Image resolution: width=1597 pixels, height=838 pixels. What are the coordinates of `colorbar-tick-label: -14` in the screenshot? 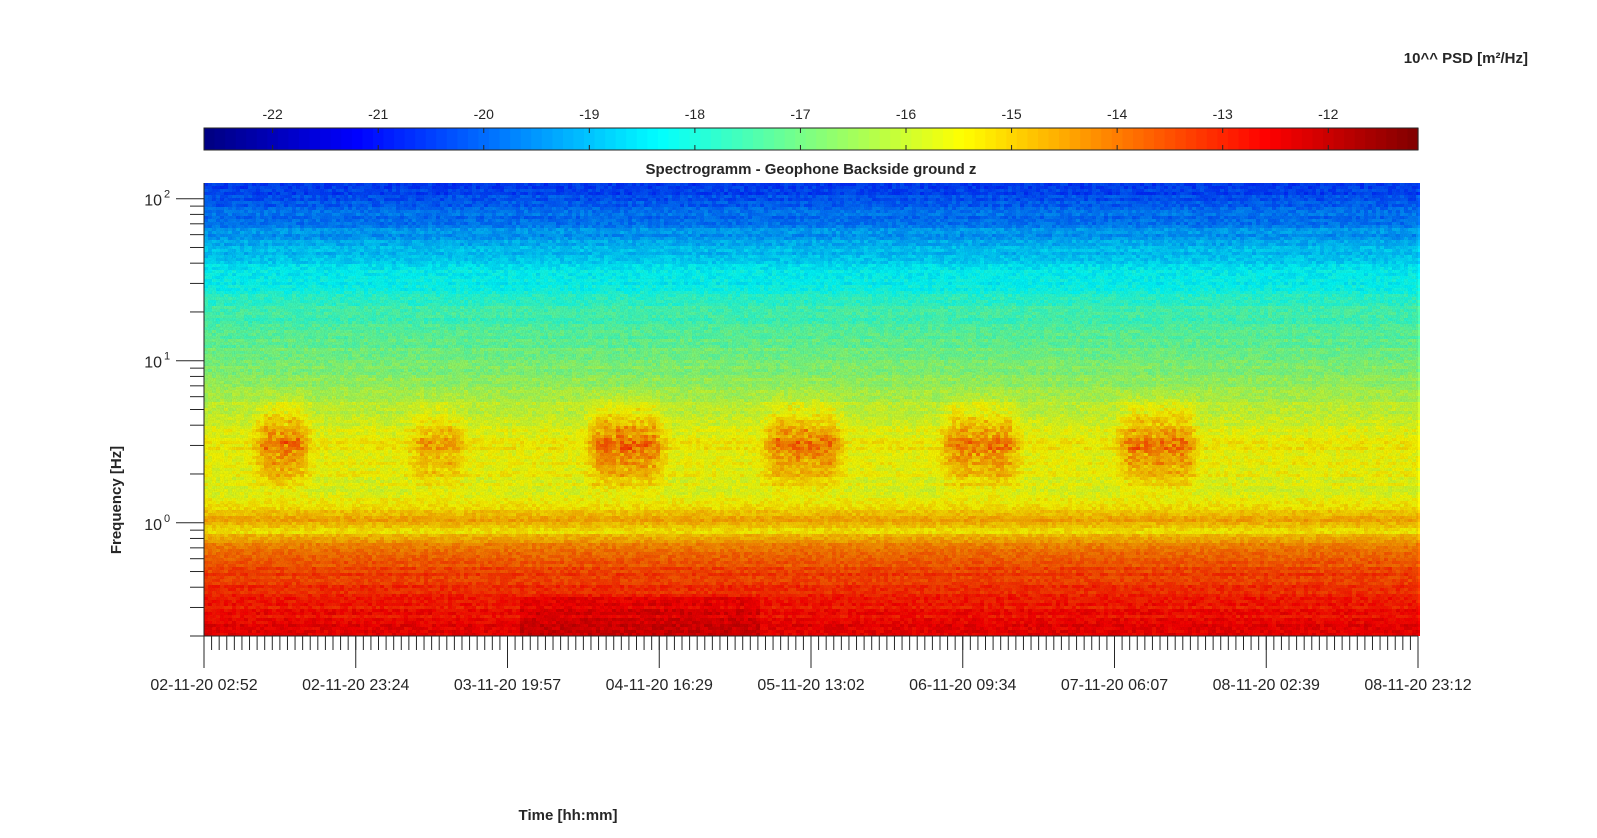 It's located at (1117, 114).